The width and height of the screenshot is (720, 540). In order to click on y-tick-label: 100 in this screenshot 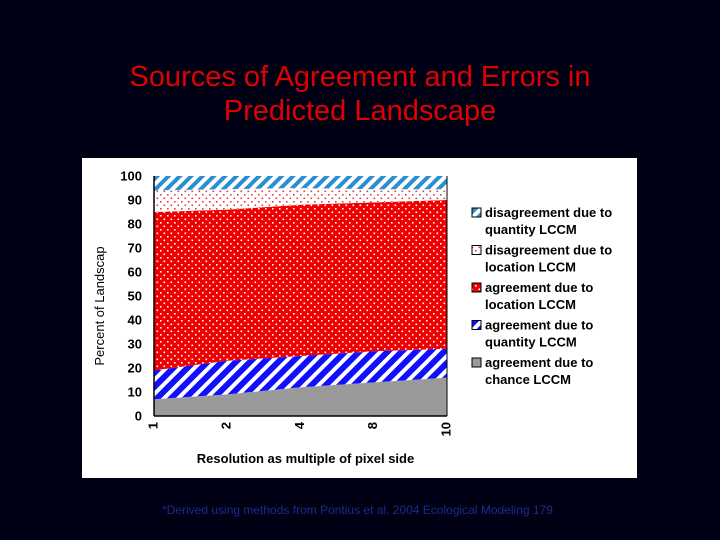, I will do `click(131, 176)`.